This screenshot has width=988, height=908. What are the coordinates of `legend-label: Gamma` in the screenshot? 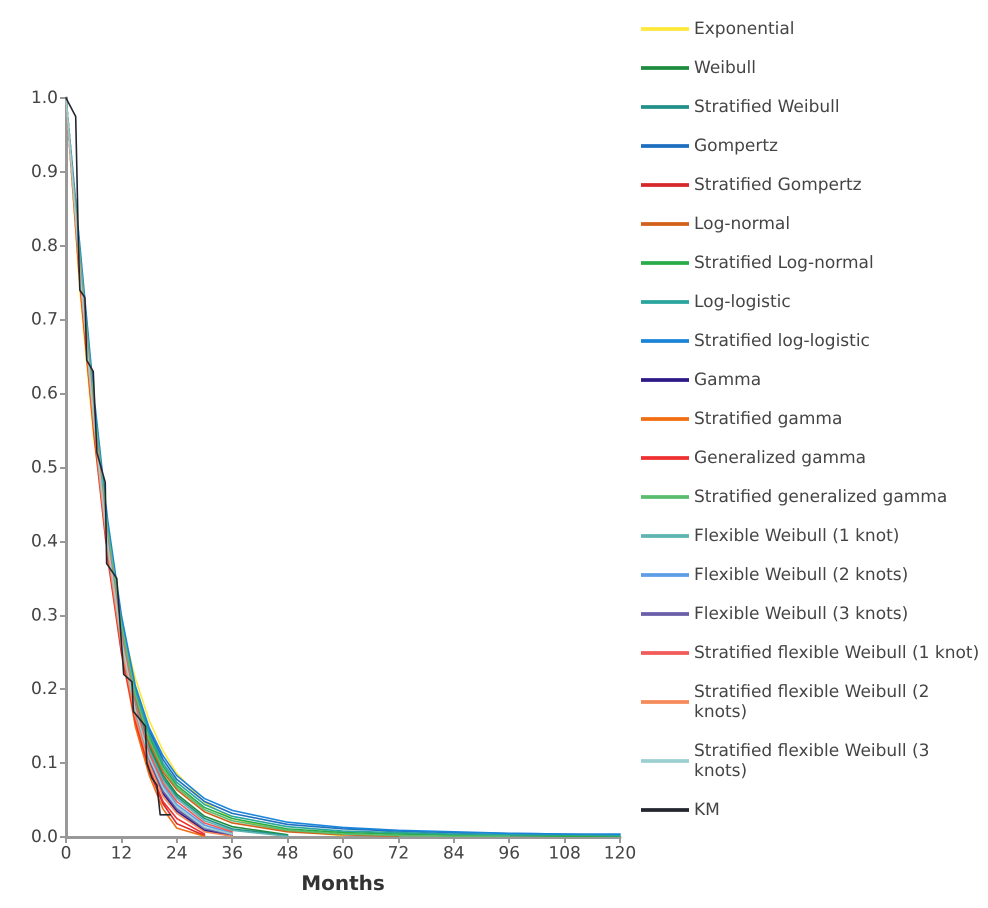 It's located at (728, 380).